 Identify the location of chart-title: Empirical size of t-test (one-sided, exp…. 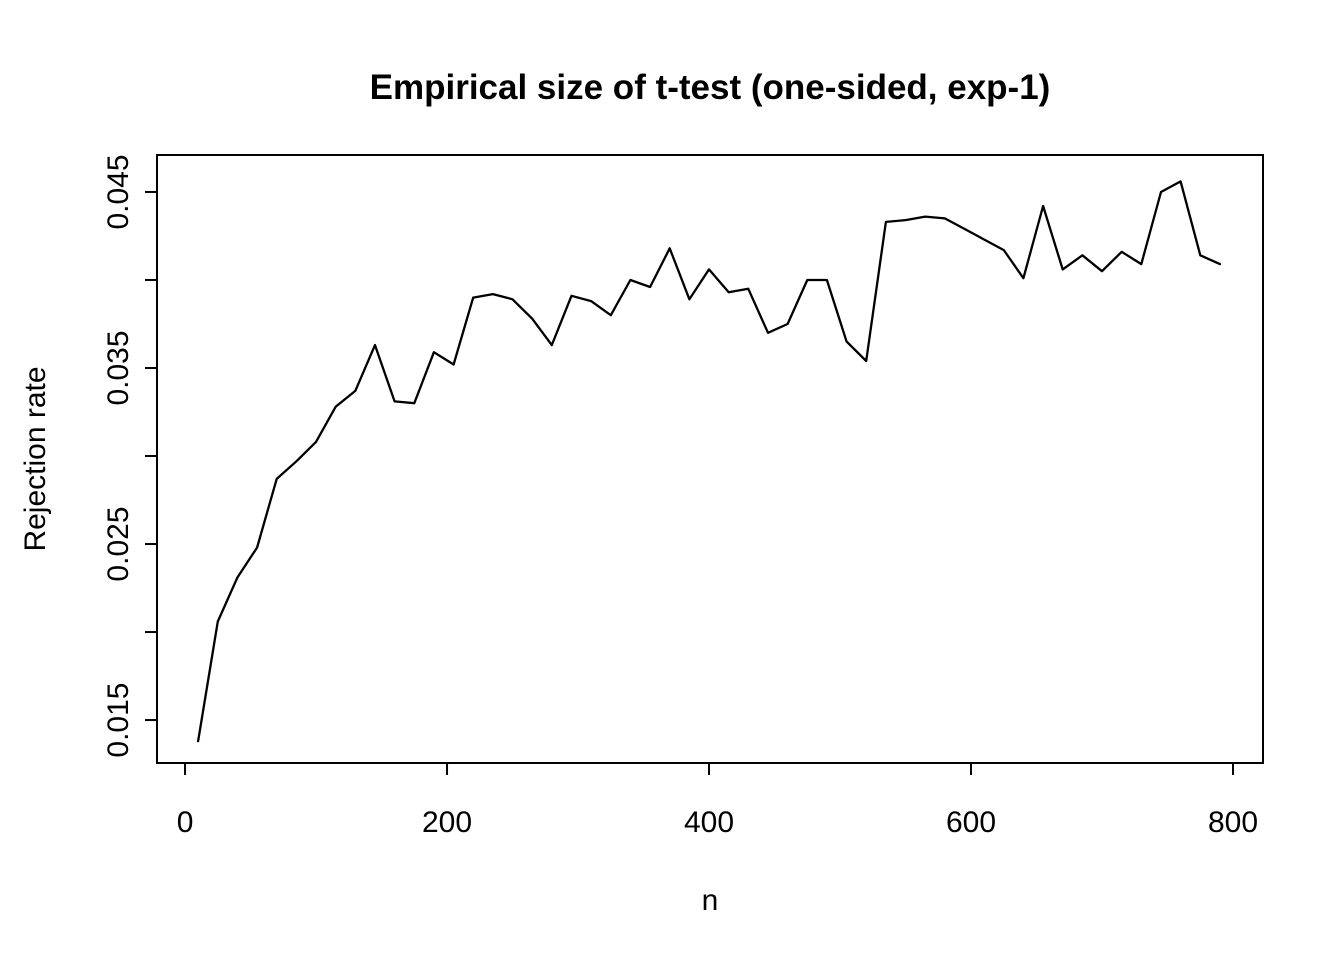
(710, 87).